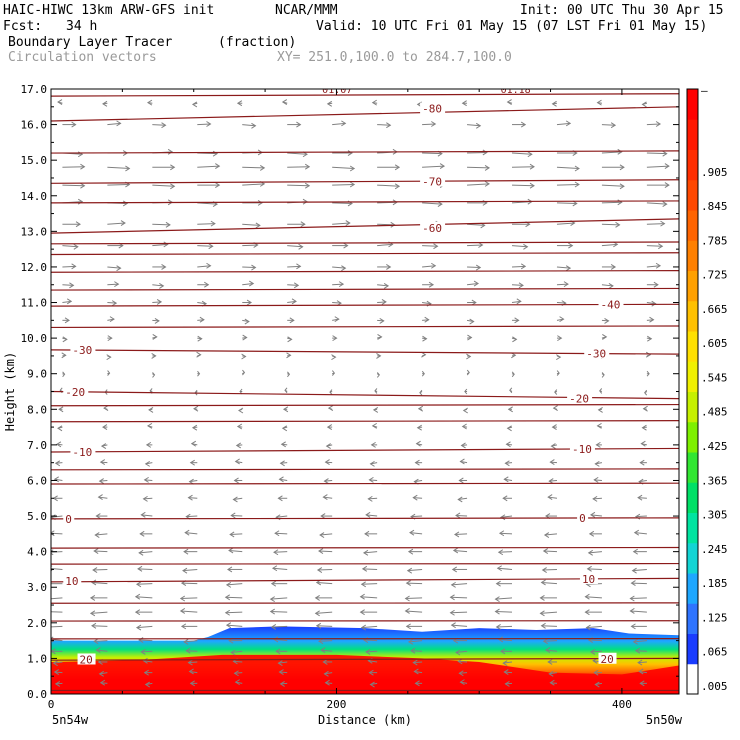  What do you see at coordinates (622, 10) in the screenshot?
I see `init-time: Init: 00 UTC Thu 30 Apr 15` at bounding box center [622, 10].